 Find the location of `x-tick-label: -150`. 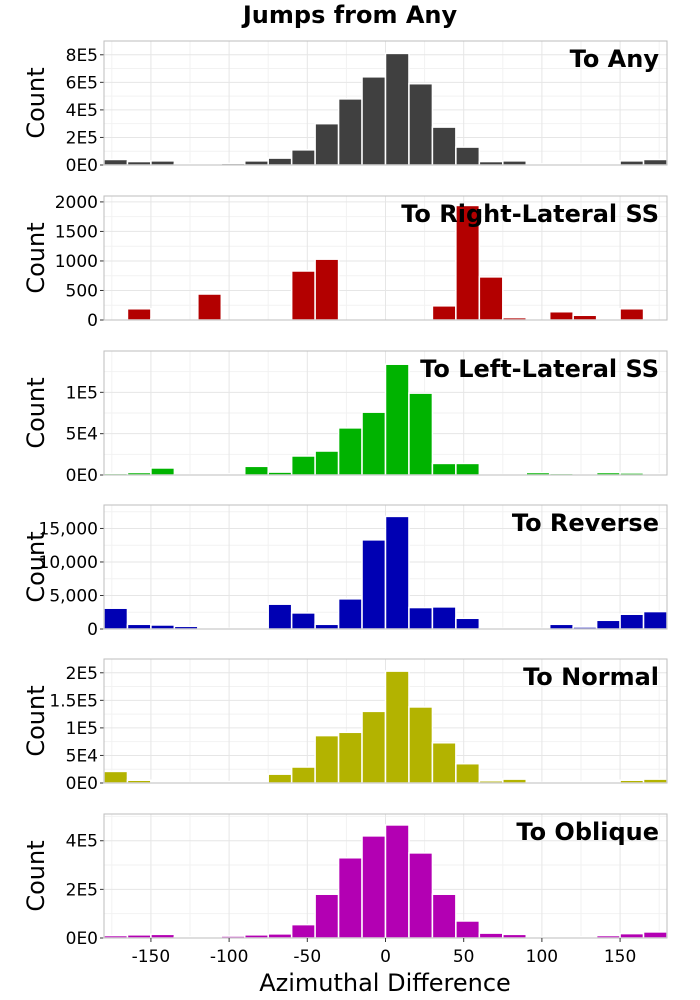

x-tick-label: -150 is located at coordinates (151, 957).